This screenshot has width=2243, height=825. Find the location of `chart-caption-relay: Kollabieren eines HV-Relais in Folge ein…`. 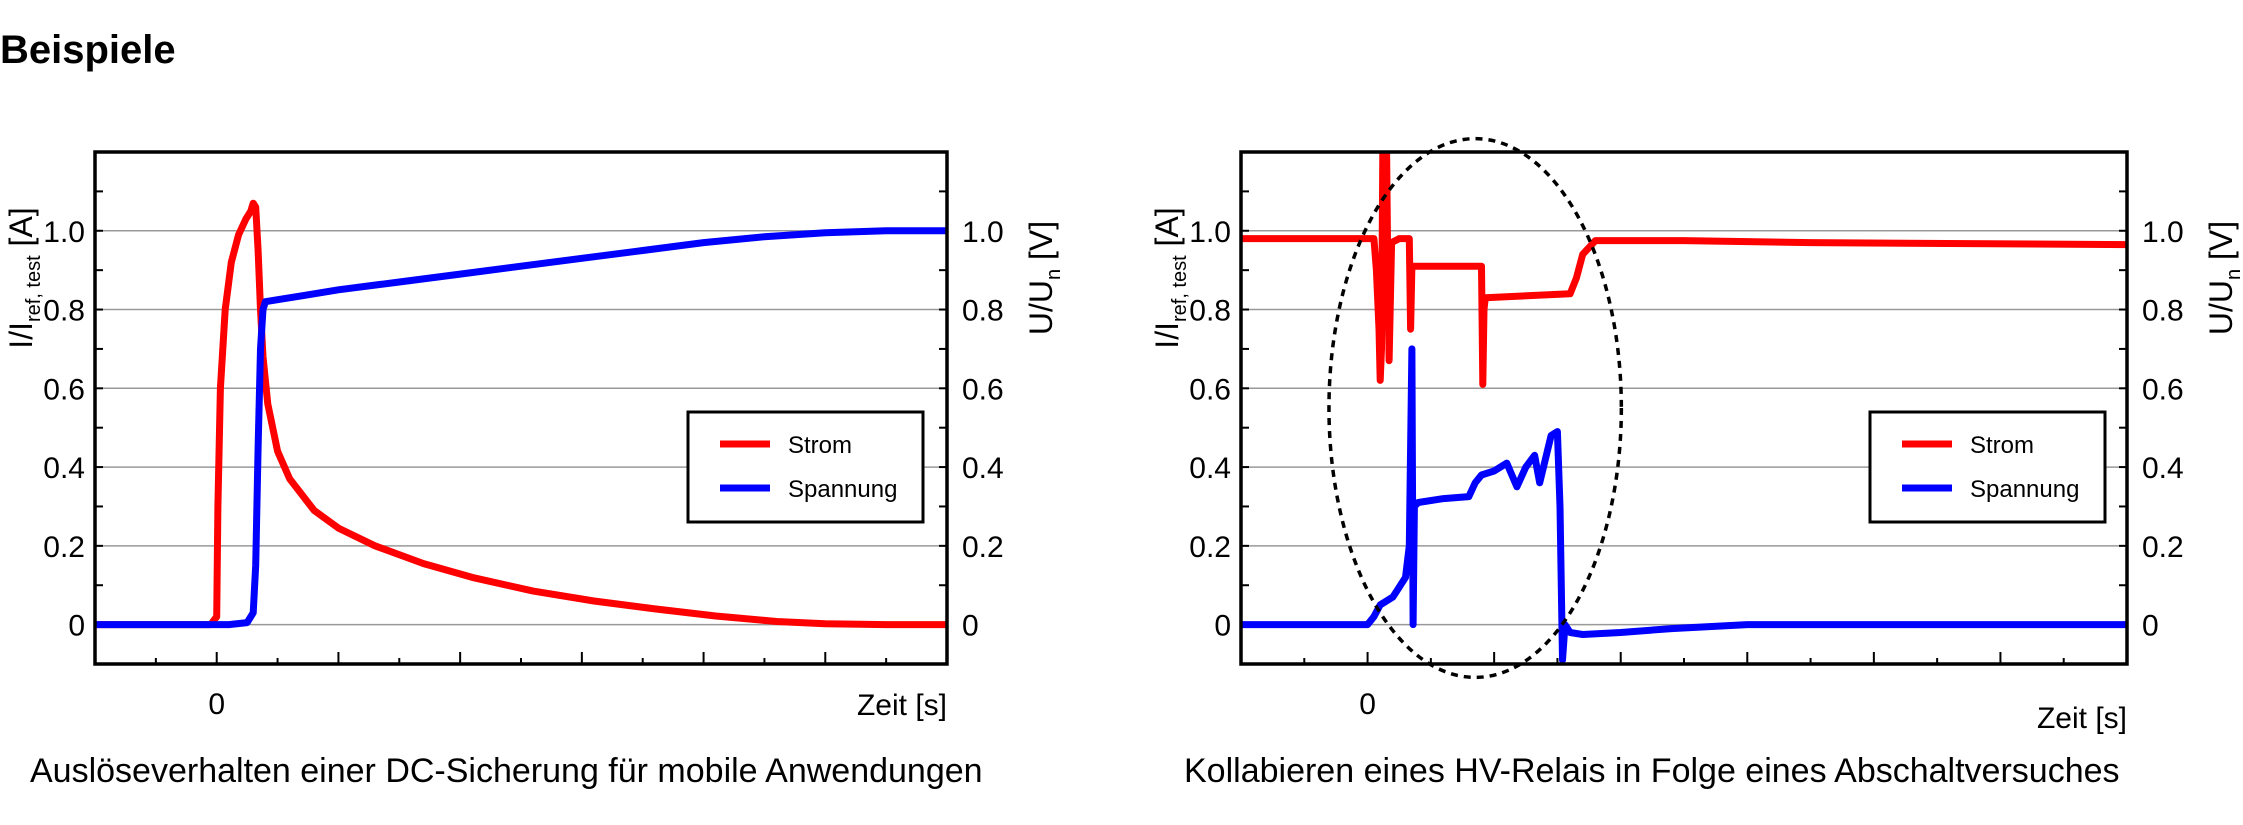

chart-caption-relay: Kollabieren eines HV-Relais in Folge ein… is located at coordinates (1652, 771).